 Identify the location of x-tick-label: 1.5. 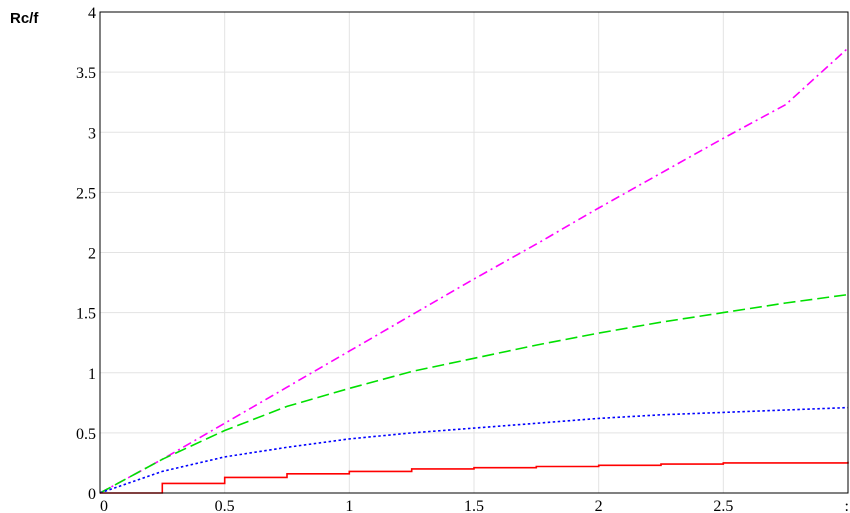
(474, 505).